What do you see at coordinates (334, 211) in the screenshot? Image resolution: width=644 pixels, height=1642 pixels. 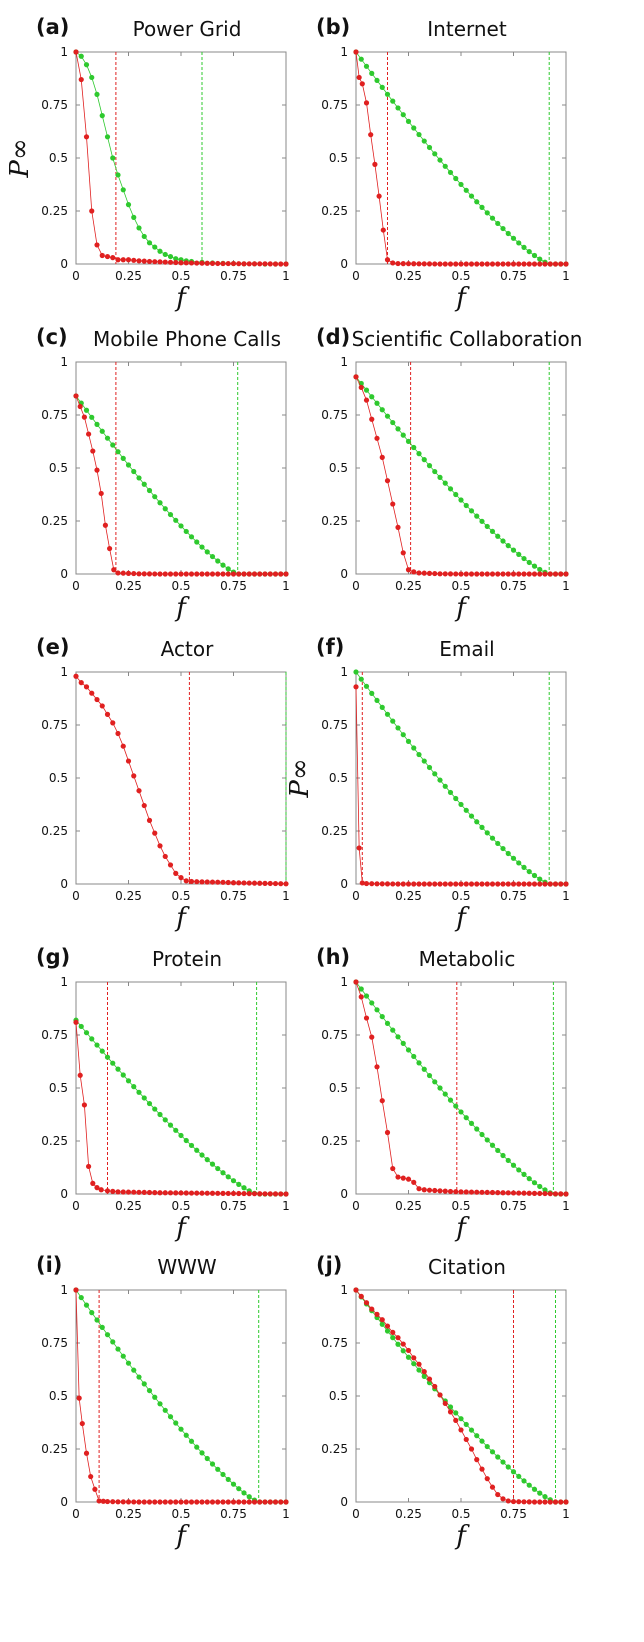 I see `y-tick-label: 0.25` at bounding box center [334, 211].